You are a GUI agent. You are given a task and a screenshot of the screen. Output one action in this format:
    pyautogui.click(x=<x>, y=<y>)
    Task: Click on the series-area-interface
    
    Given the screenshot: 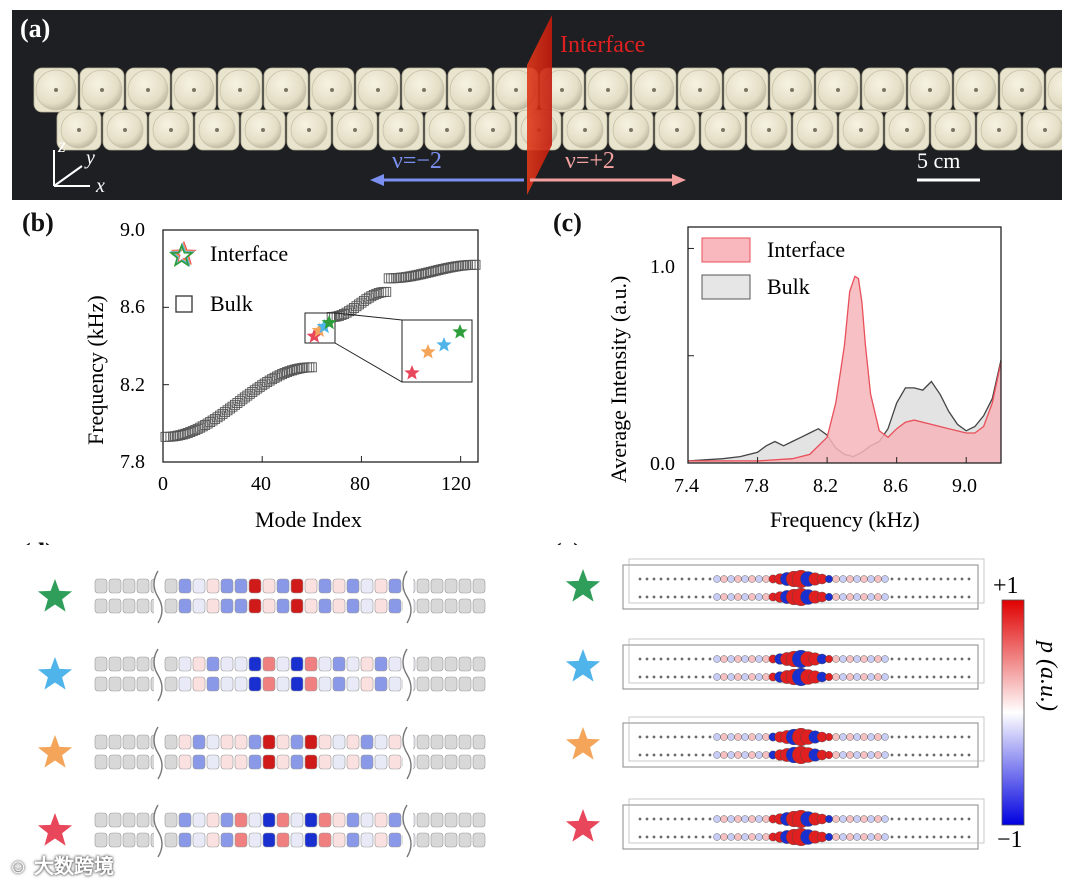 What is the action you would take?
    pyautogui.click(x=844, y=369)
    